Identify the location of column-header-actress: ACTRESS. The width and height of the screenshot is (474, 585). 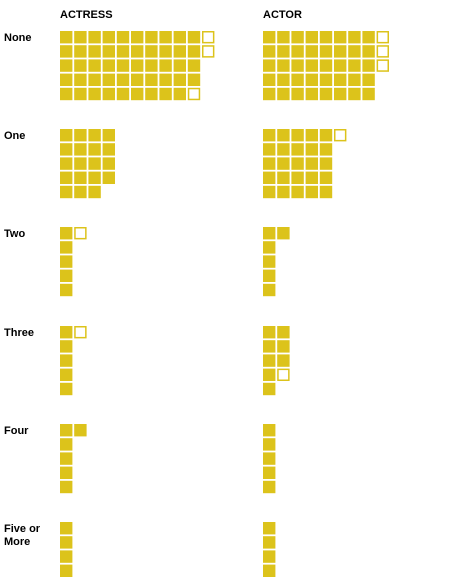
(86, 15).